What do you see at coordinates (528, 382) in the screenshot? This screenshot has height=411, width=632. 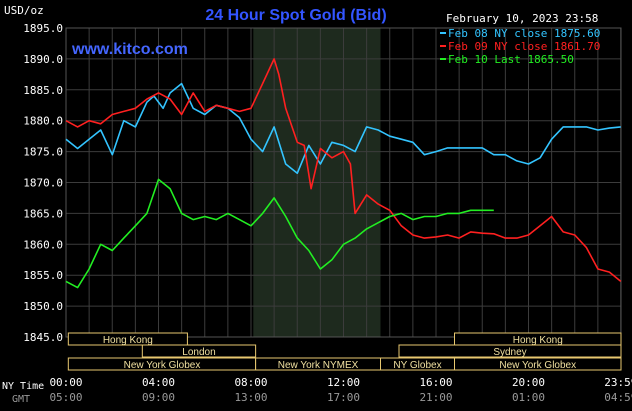 I see `x-tick-ny-5: 20:00` at bounding box center [528, 382].